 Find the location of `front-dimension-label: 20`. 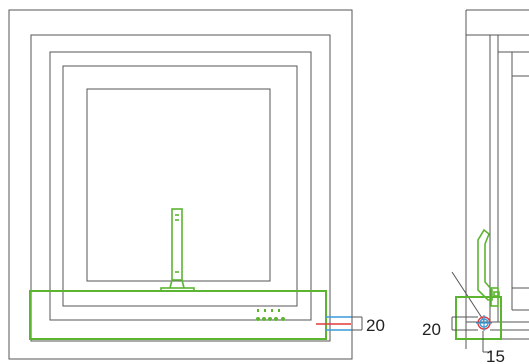

front-dimension-label: 20 is located at coordinates (375, 325).